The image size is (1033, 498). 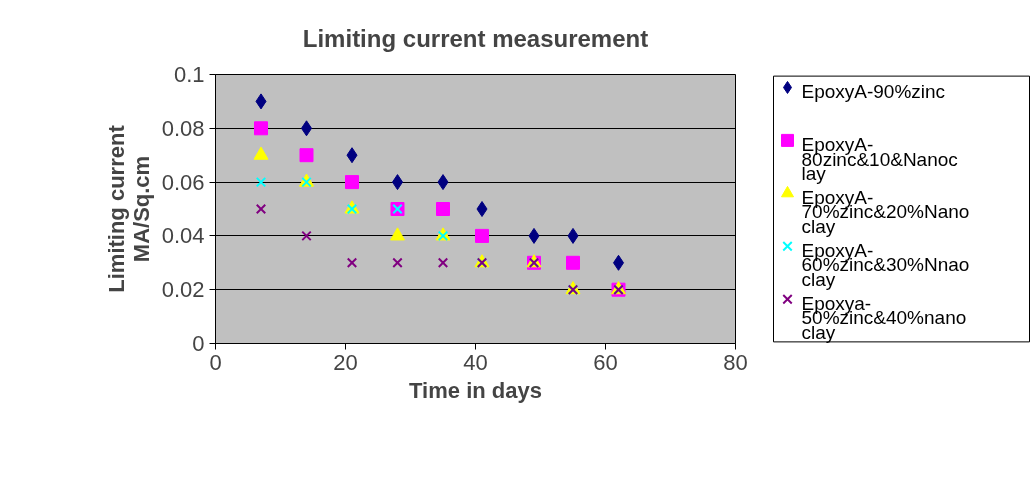 What do you see at coordinates (879, 159) in the screenshot?
I see `legend-label: EpoxyA-80zinc&10&Nanoclay` at bounding box center [879, 159].